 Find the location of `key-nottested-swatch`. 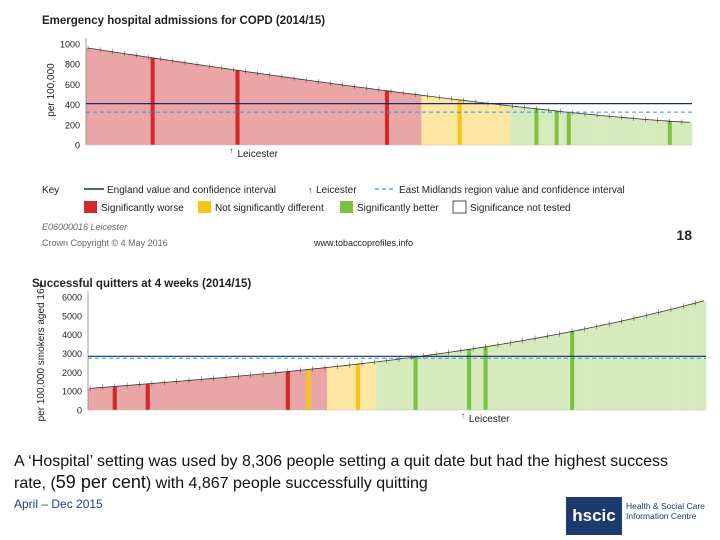

key-nottested-swatch is located at coordinates (459, 207).